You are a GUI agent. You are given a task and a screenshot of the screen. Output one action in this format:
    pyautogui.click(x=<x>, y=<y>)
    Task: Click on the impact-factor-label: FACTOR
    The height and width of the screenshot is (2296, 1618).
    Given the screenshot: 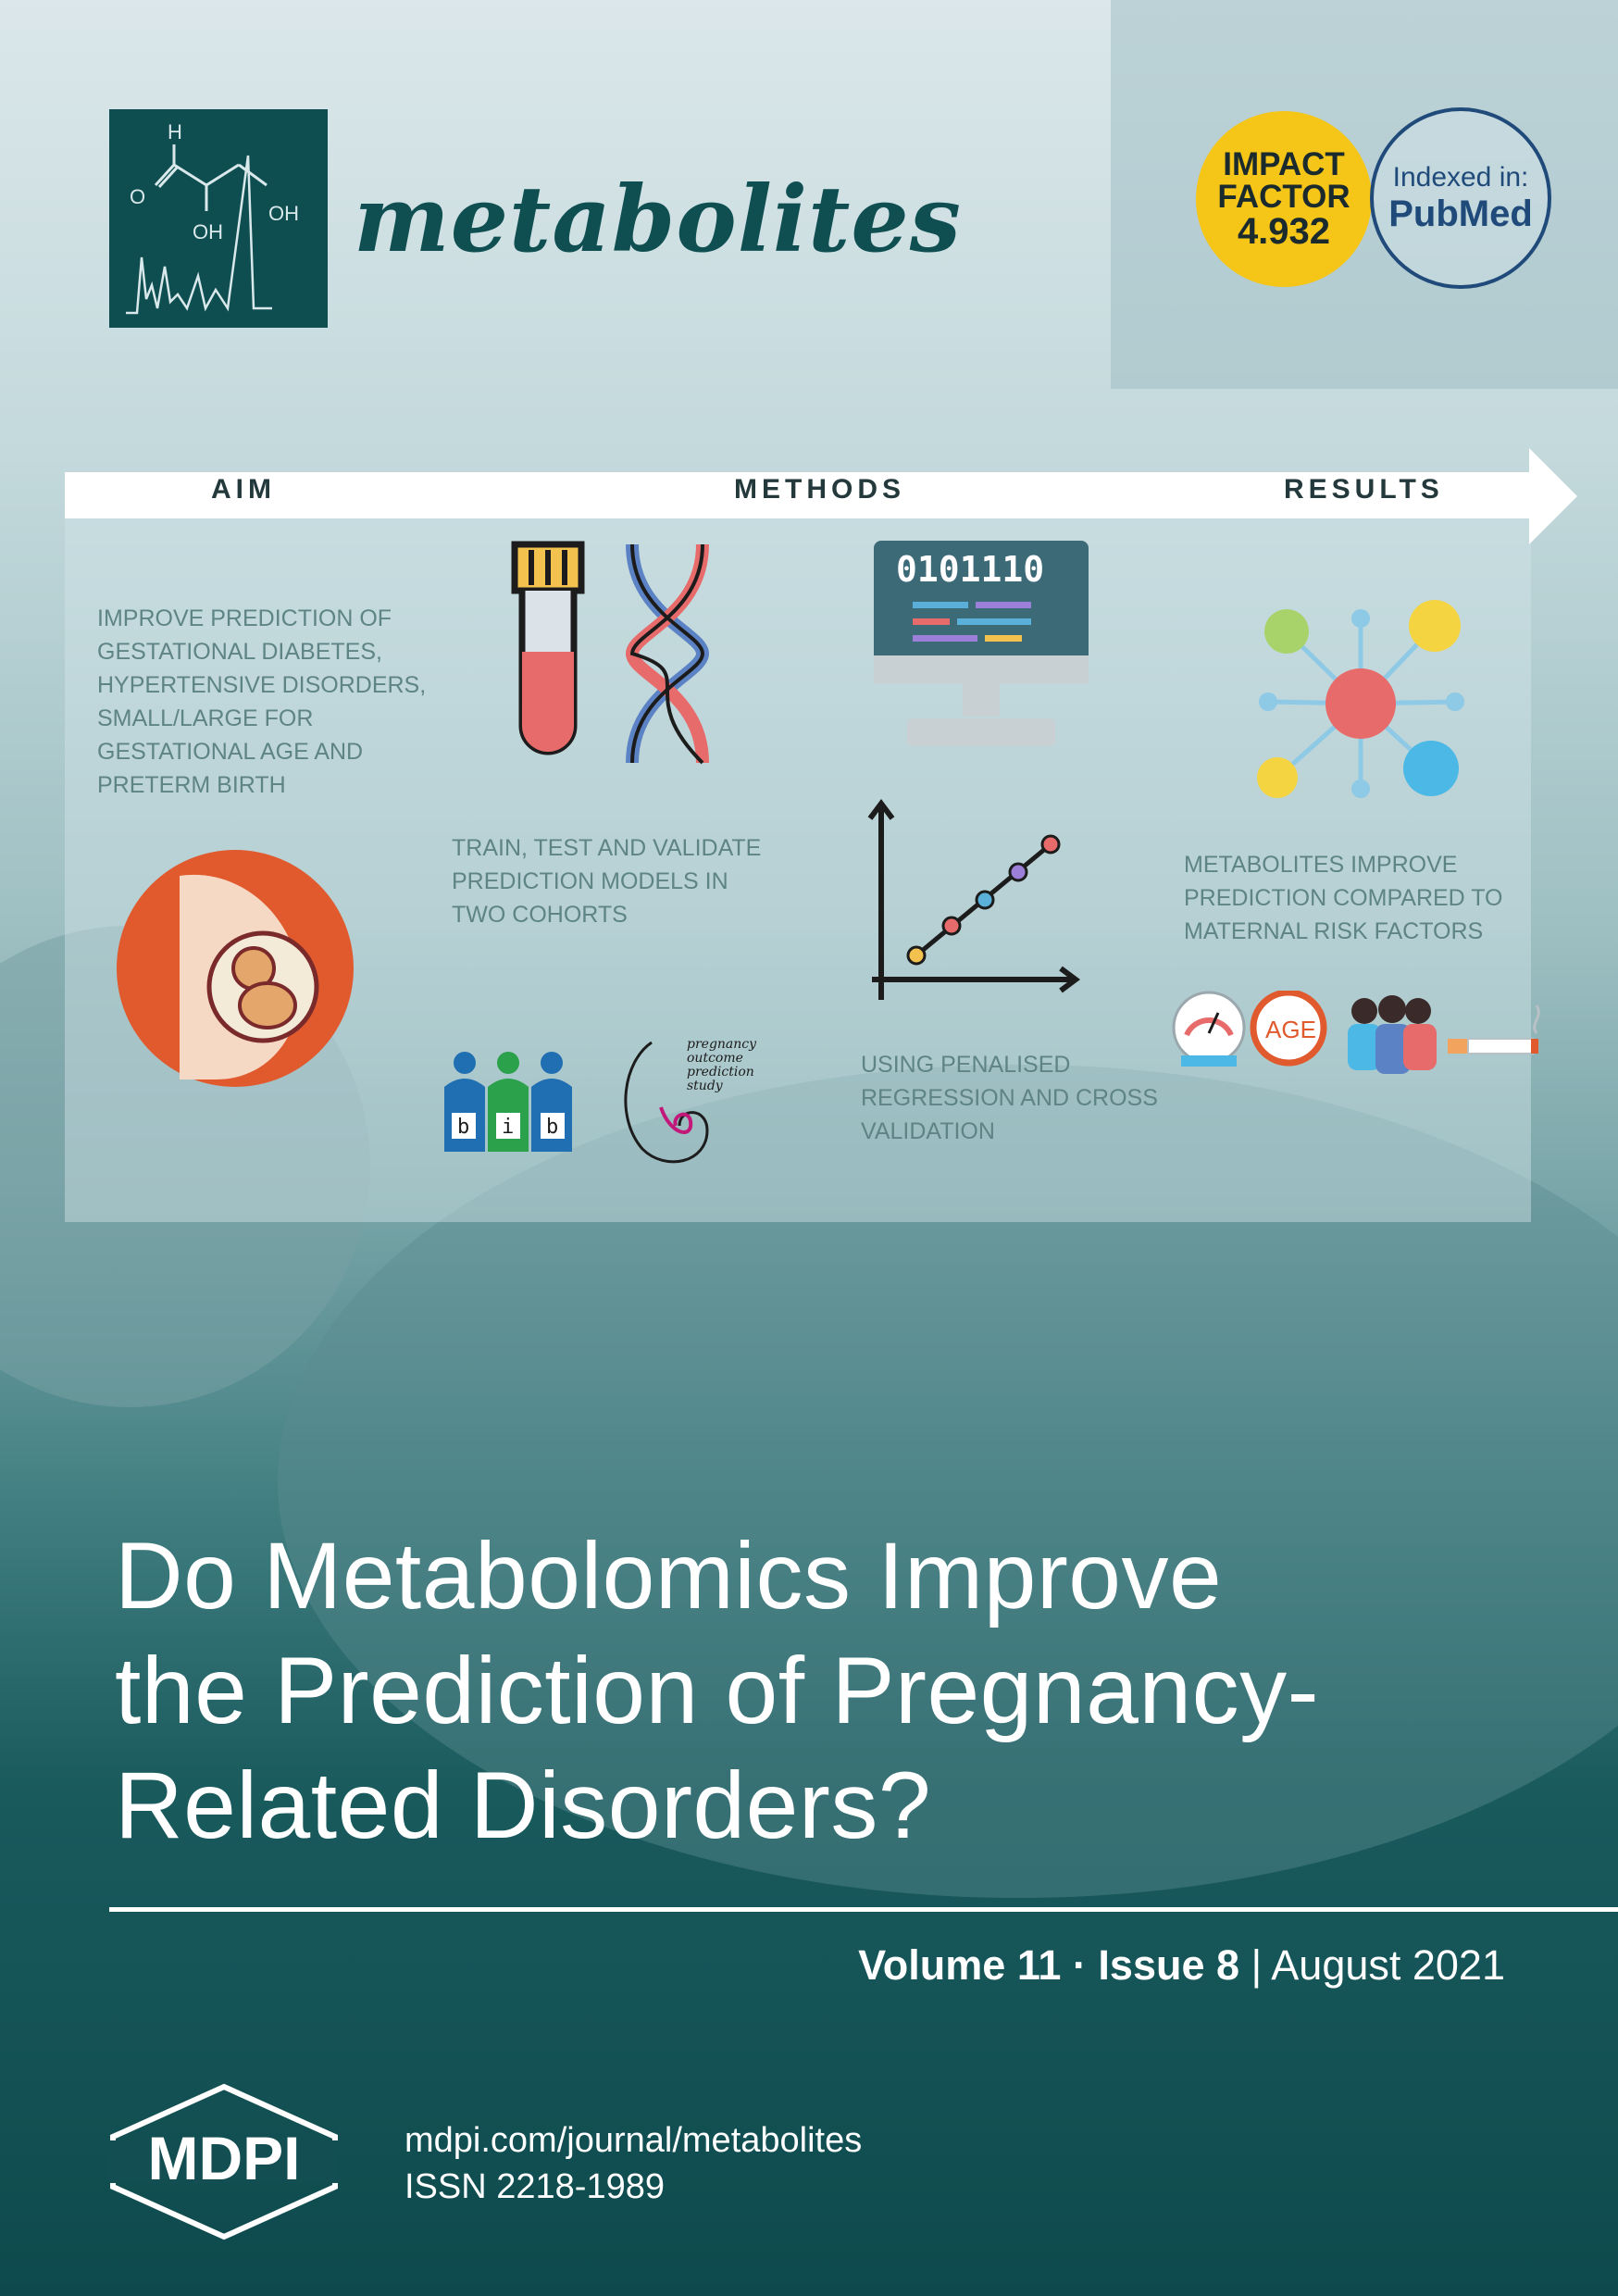 What is the action you would take?
    pyautogui.click(x=1283, y=197)
    